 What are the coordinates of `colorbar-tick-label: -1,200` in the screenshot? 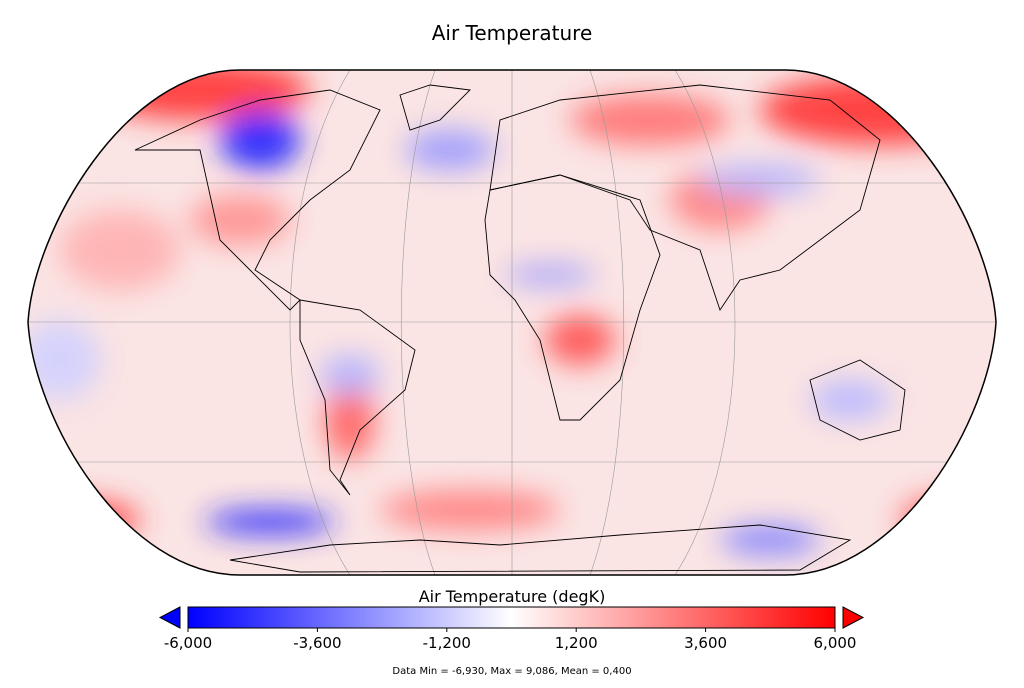 It's located at (447, 643).